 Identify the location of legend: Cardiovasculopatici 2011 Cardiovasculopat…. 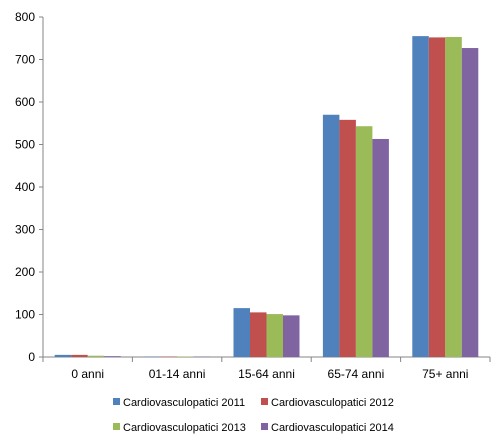
(253, 415).